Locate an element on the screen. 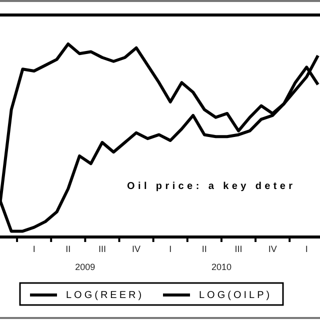 This screenshot has height=320, width=320. annotation: Oil price: a key deter is located at coordinates (211, 186).